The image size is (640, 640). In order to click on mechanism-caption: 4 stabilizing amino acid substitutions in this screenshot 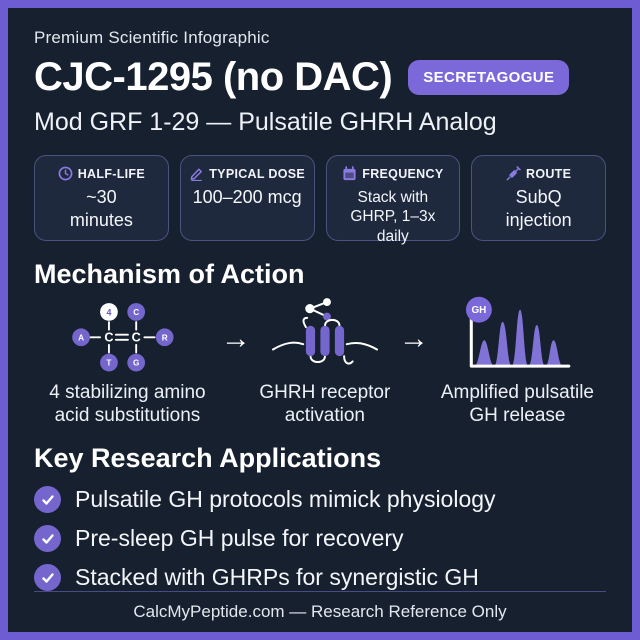, I will do `click(127, 404)`.